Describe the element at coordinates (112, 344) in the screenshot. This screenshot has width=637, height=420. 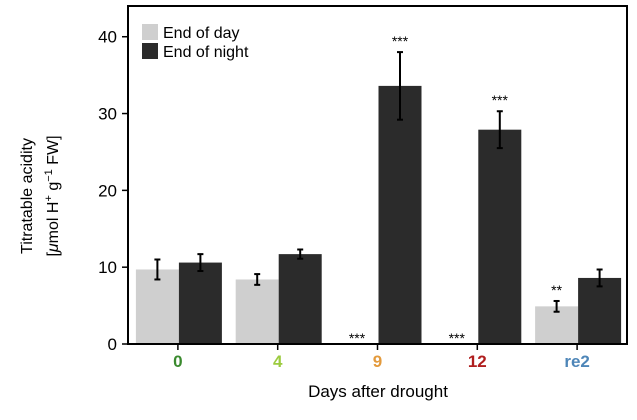
I see `y-tick-label-0: 0` at that location.